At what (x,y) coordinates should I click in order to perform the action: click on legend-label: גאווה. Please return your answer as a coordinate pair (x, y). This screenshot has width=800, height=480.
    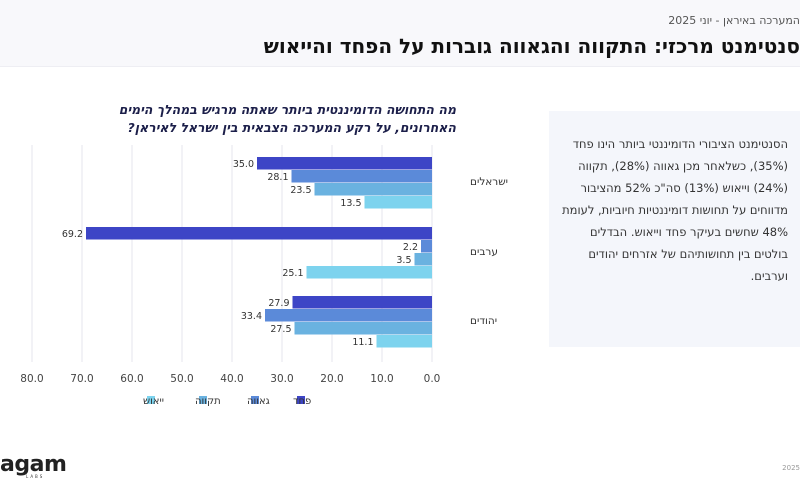
    Looking at the image, I should click on (258, 401).